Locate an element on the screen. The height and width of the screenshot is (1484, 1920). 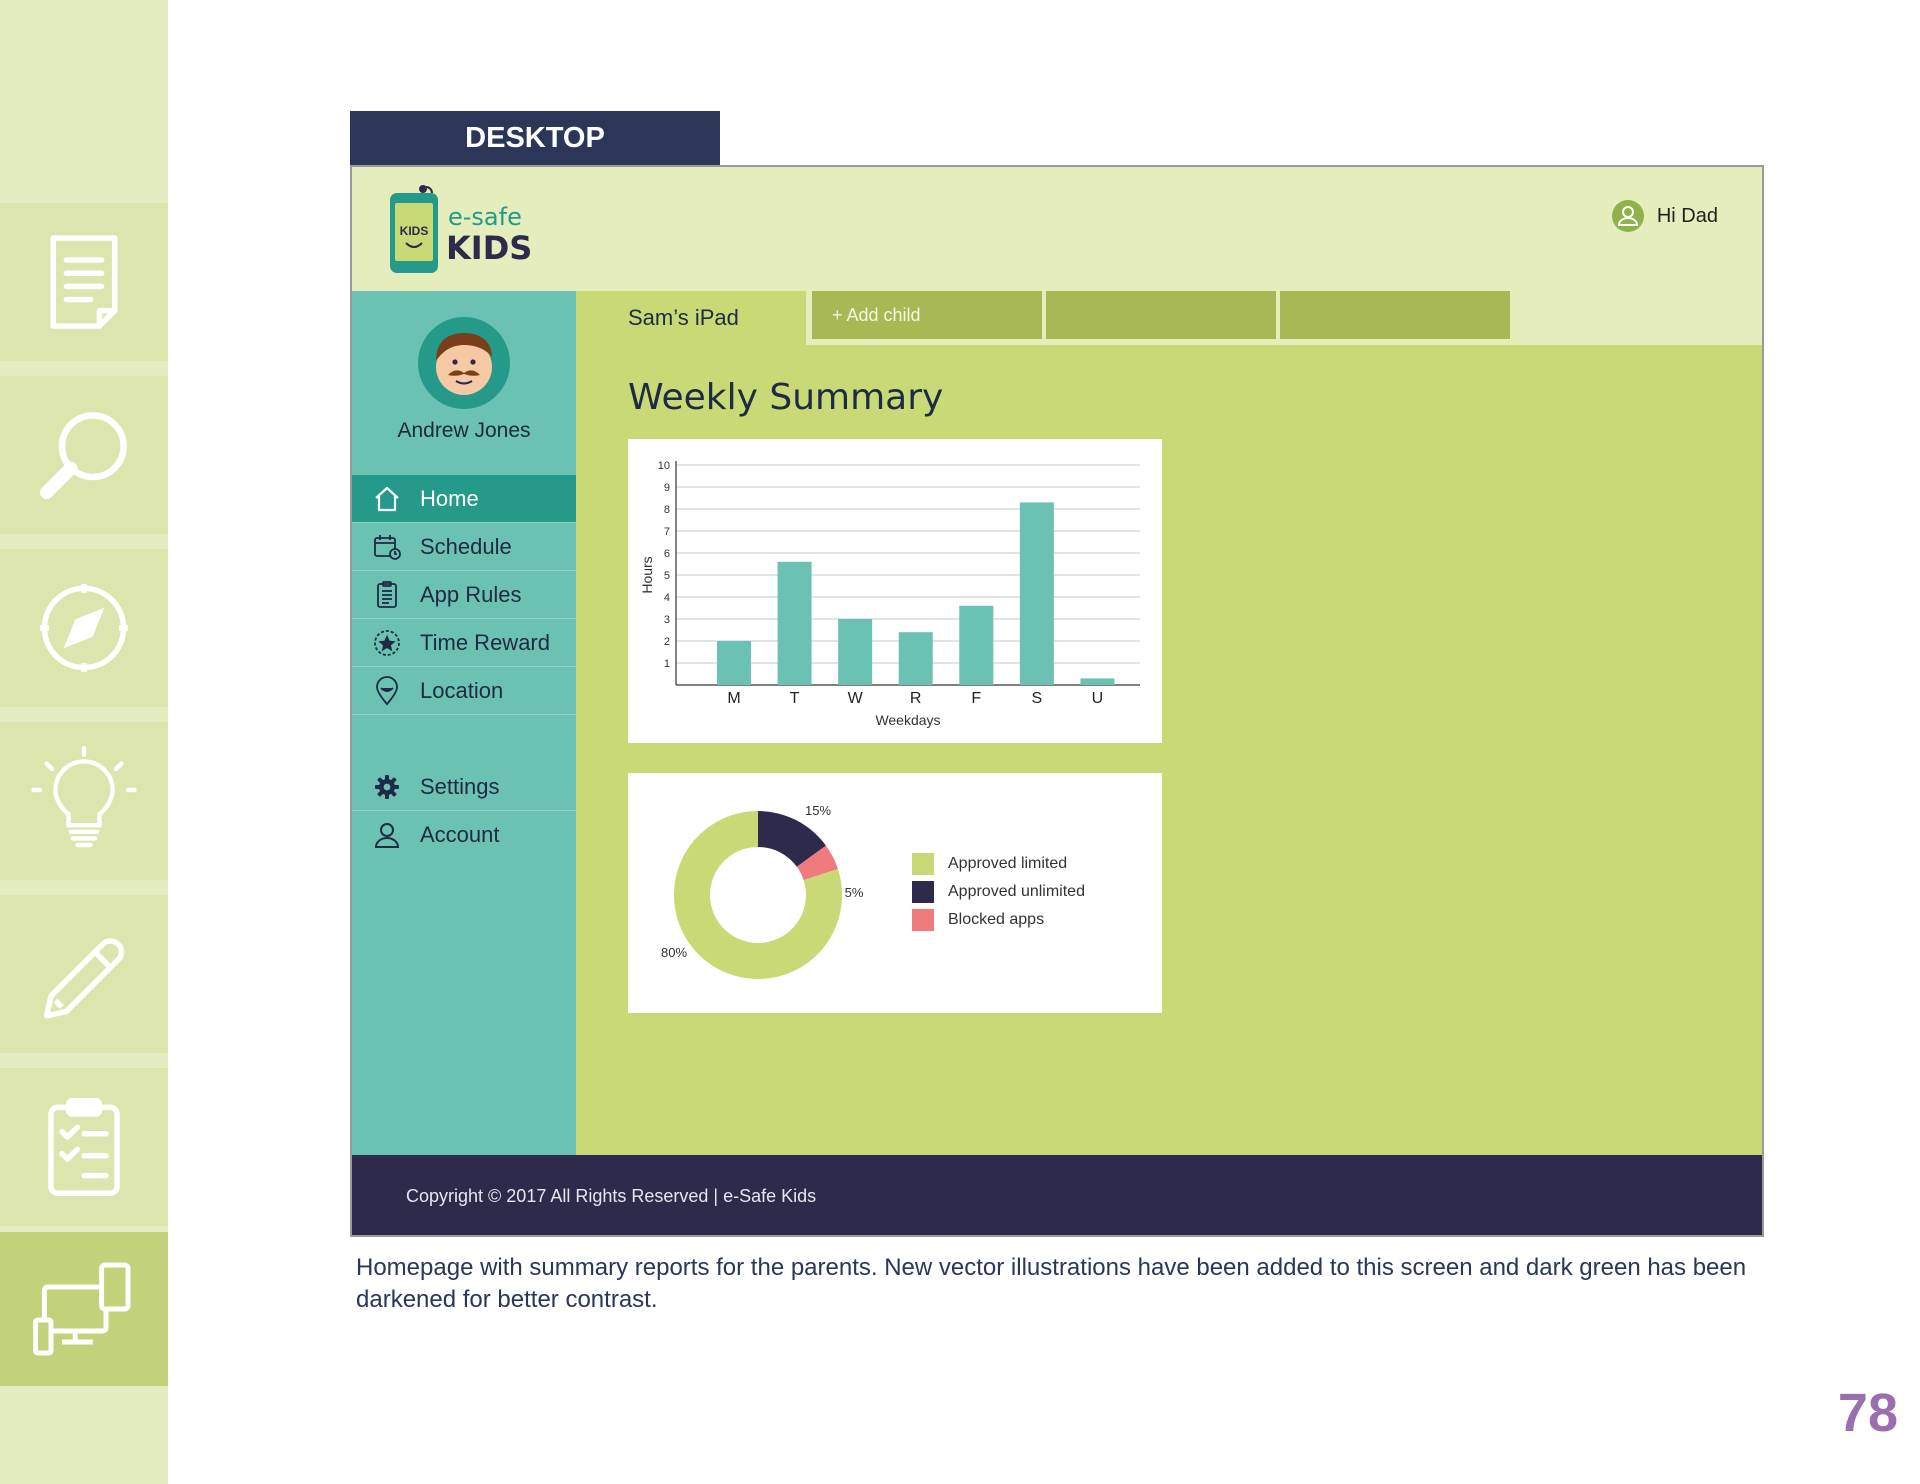
desktop-label-tab: DESKTOP is located at coordinates (535, 138).